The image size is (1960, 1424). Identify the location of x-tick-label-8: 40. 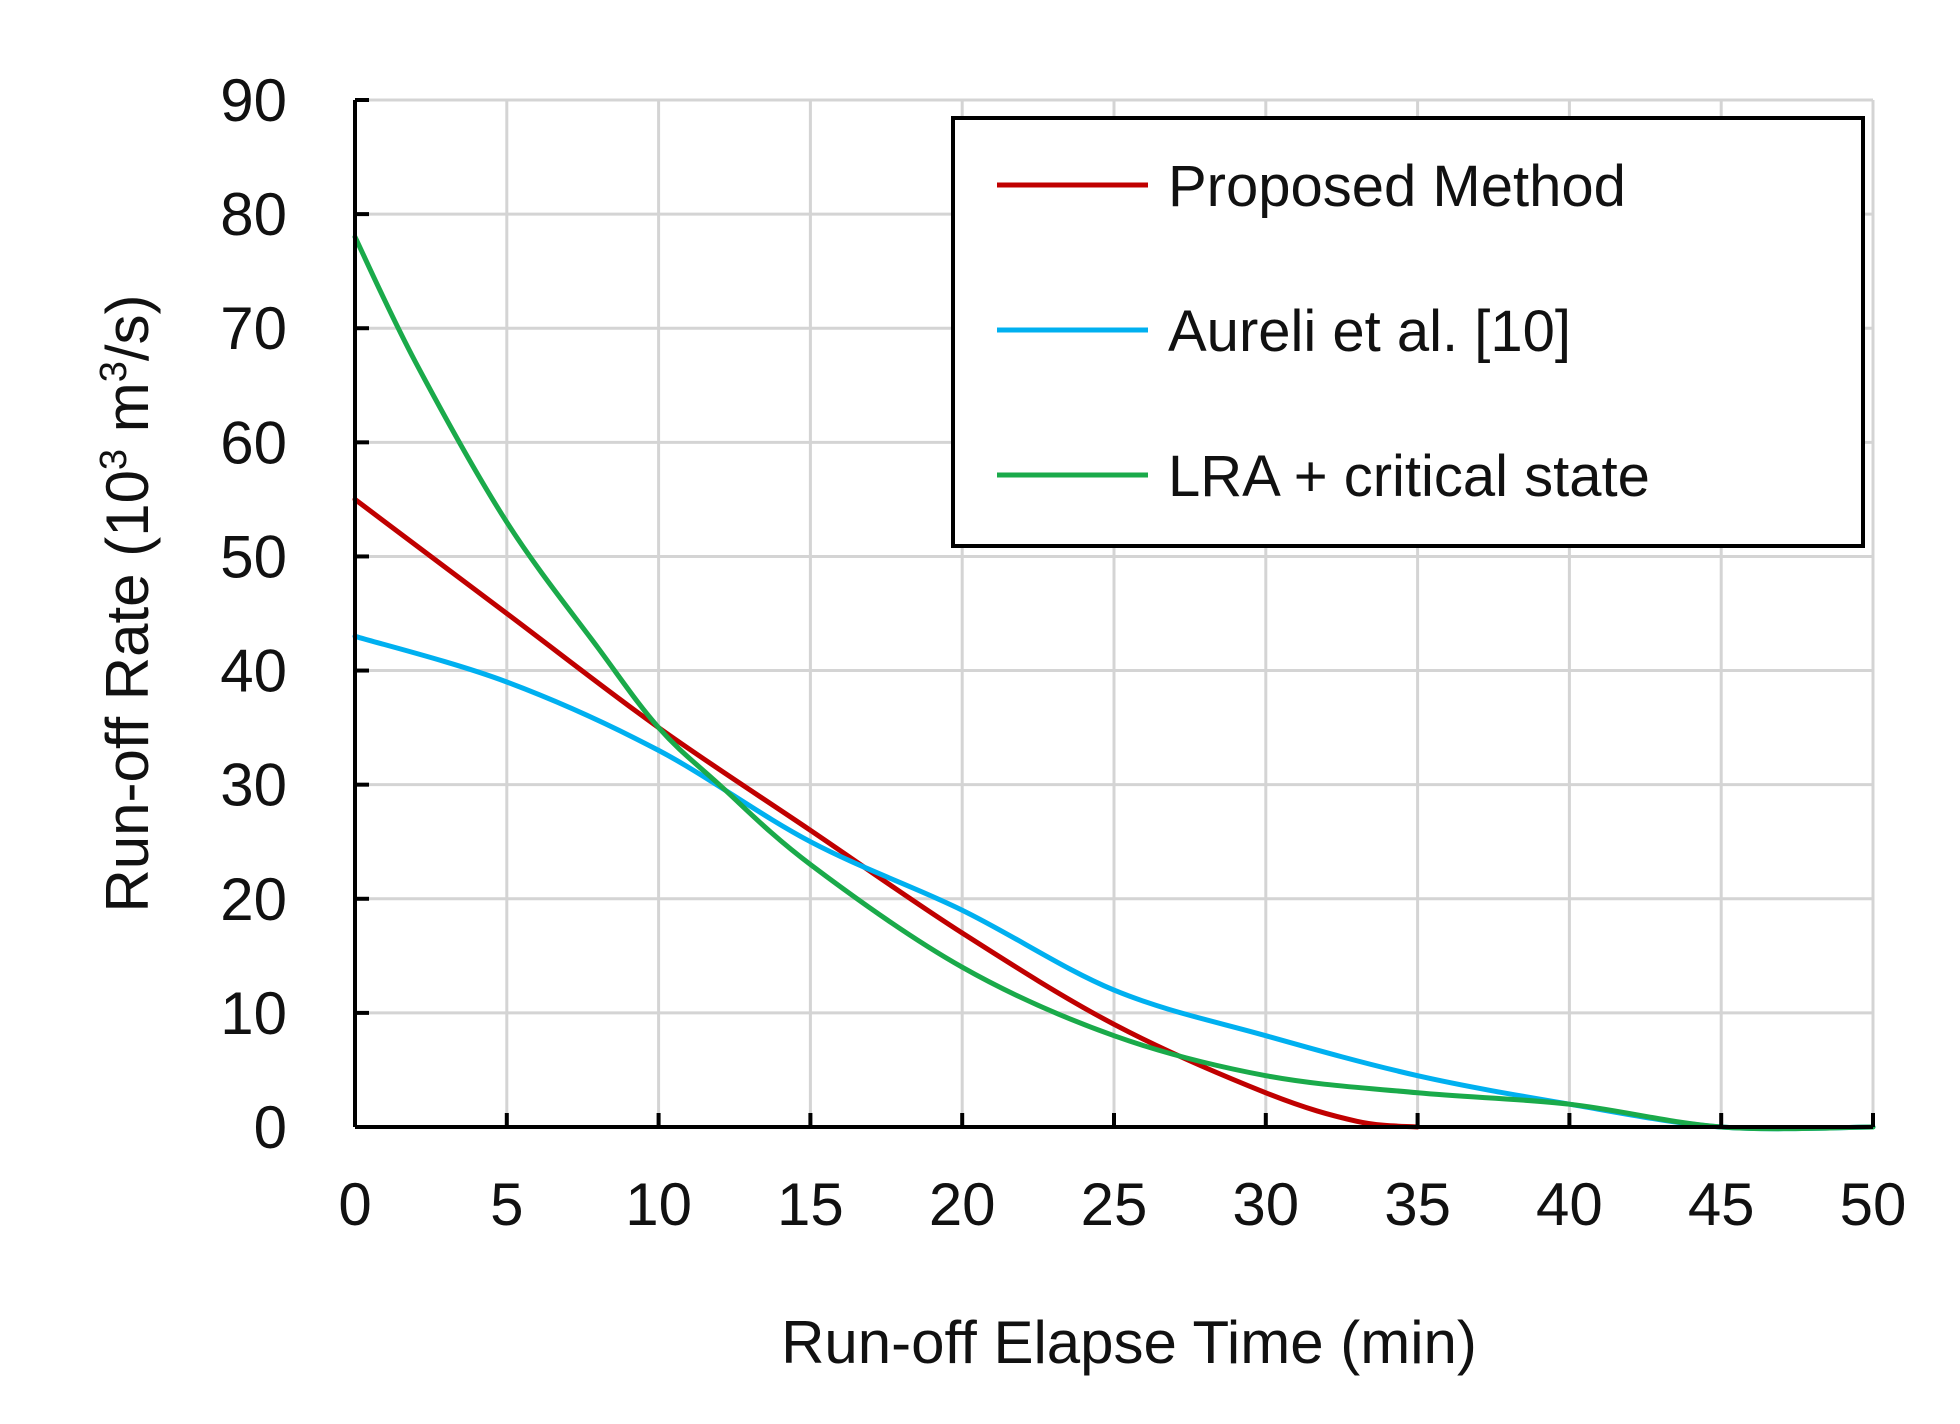
(1569, 1204).